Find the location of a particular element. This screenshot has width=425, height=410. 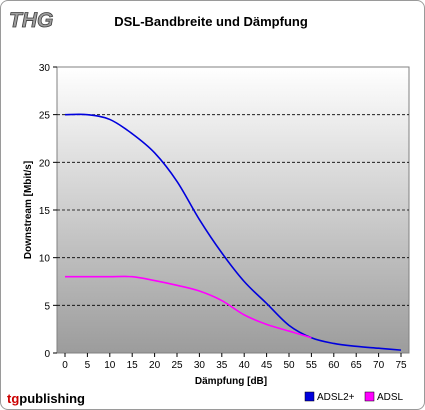

chart-title: DSL-Bandbreite und Dämpfung is located at coordinates (211, 21).